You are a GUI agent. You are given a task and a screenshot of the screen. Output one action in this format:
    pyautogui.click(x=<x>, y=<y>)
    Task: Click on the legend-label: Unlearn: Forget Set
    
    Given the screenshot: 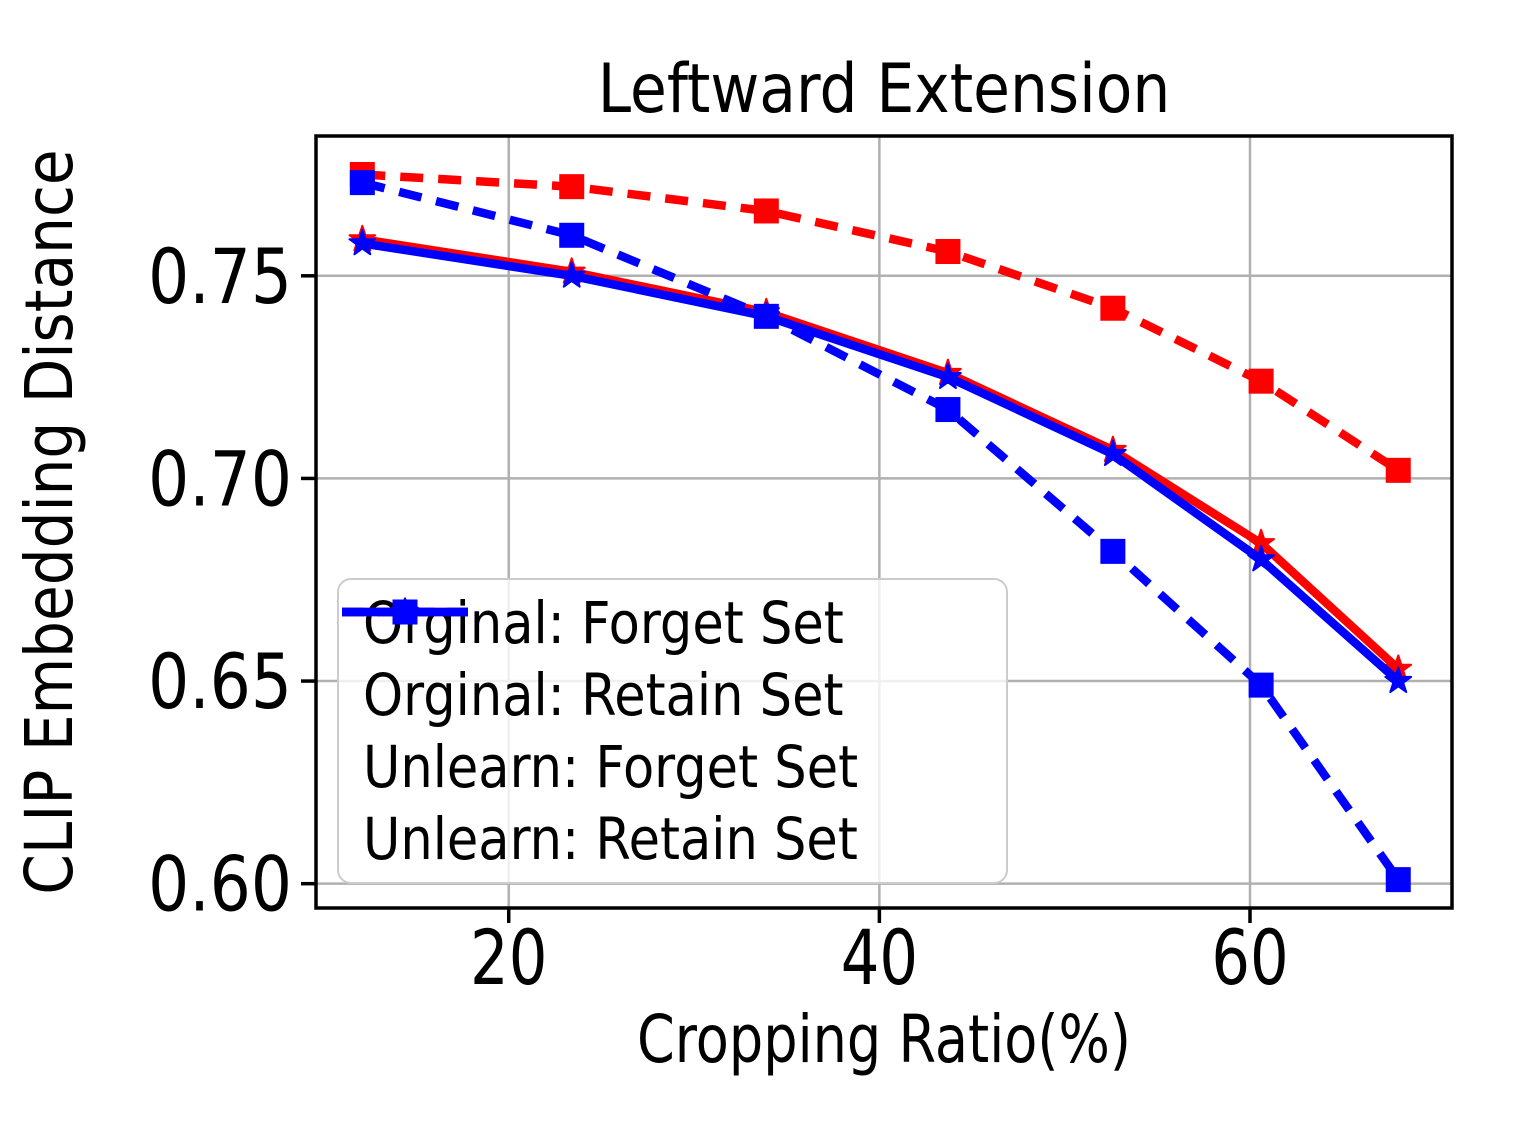 What is the action you would take?
    pyautogui.click(x=611, y=767)
    